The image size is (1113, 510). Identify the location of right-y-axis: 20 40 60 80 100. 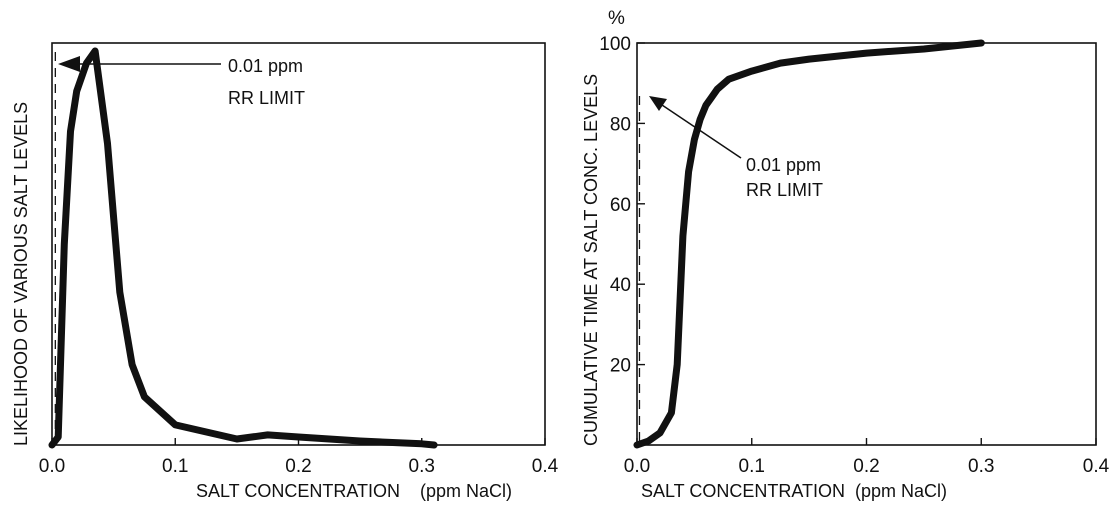
(622, 205).